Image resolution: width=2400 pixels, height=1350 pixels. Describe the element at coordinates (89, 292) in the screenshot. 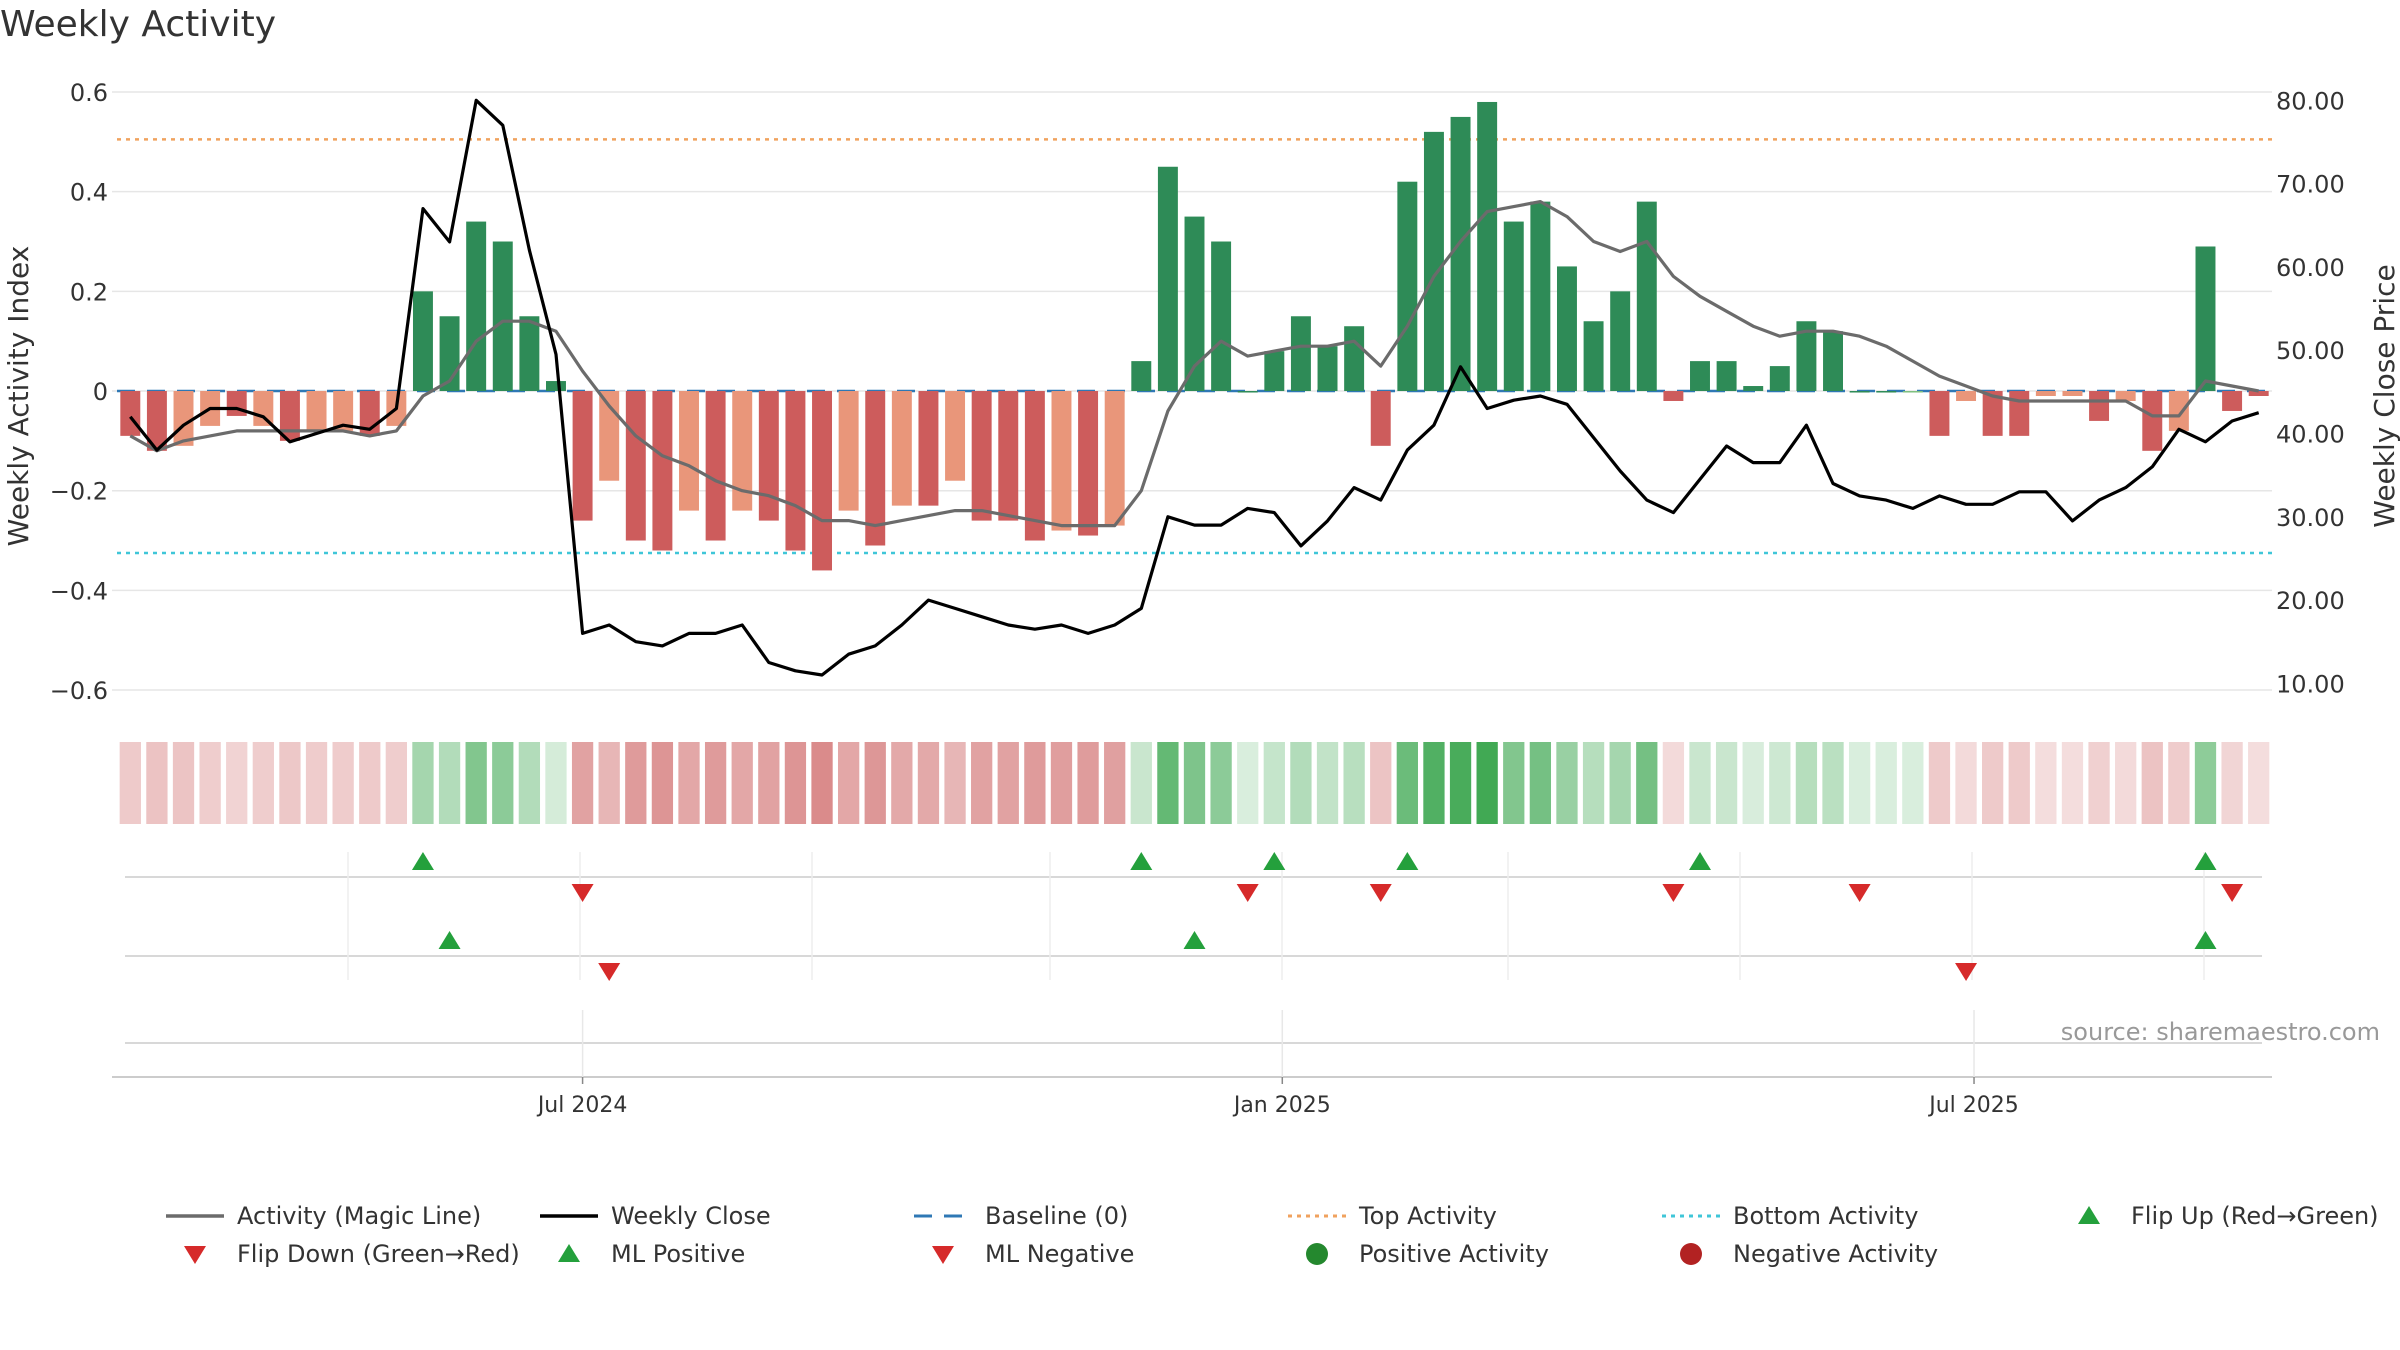

I see `y-tick-label: 0.2` at that location.